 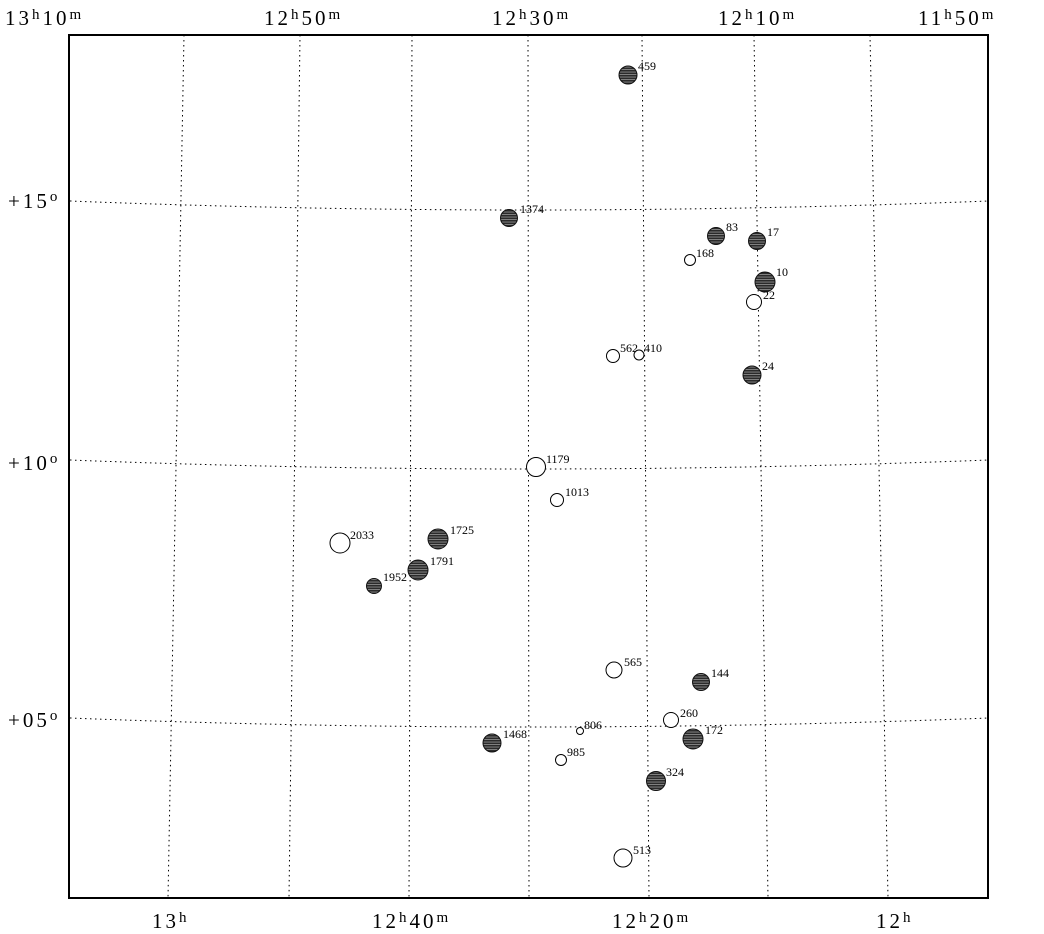 What do you see at coordinates (303, 18) in the screenshot?
I see `ra-tick-label: 12h50m` at bounding box center [303, 18].